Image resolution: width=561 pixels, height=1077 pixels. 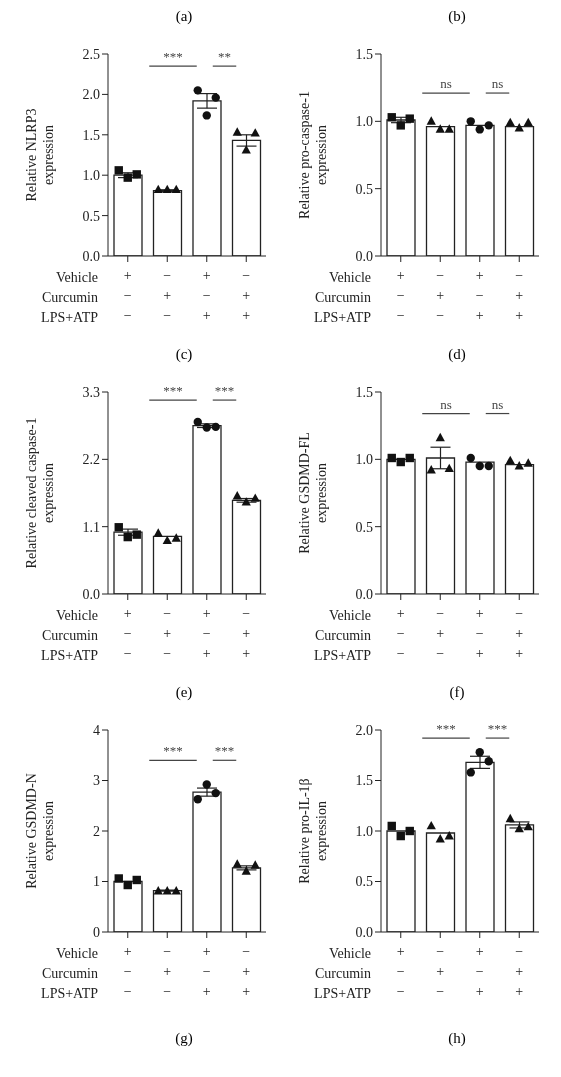 I want to click on y-tick-label: 2.5, so click(x=91, y=54).